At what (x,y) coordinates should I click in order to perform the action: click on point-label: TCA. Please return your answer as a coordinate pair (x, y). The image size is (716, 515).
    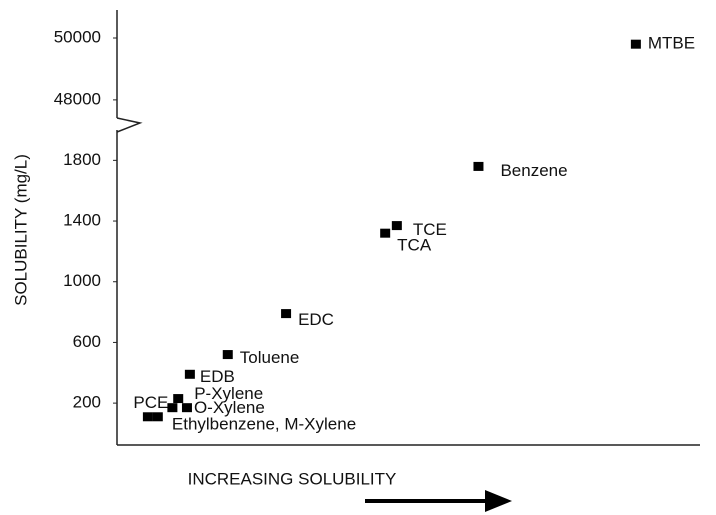
    Looking at the image, I should click on (414, 245).